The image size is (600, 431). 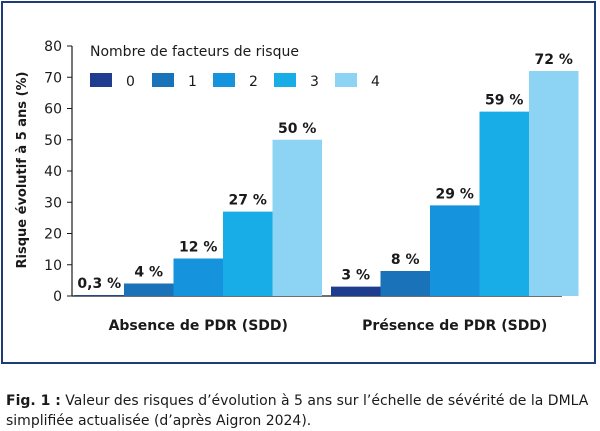 I want to click on caption-label: Fig. 1 :, so click(x=33, y=401).